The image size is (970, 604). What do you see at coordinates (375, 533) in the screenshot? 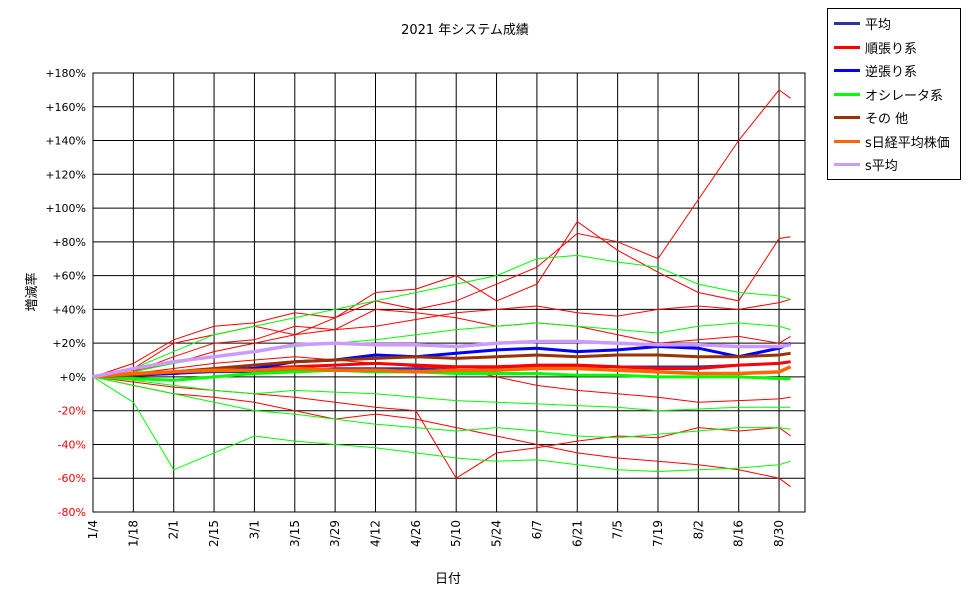
I see `x-tick-label: 4/12` at bounding box center [375, 533].